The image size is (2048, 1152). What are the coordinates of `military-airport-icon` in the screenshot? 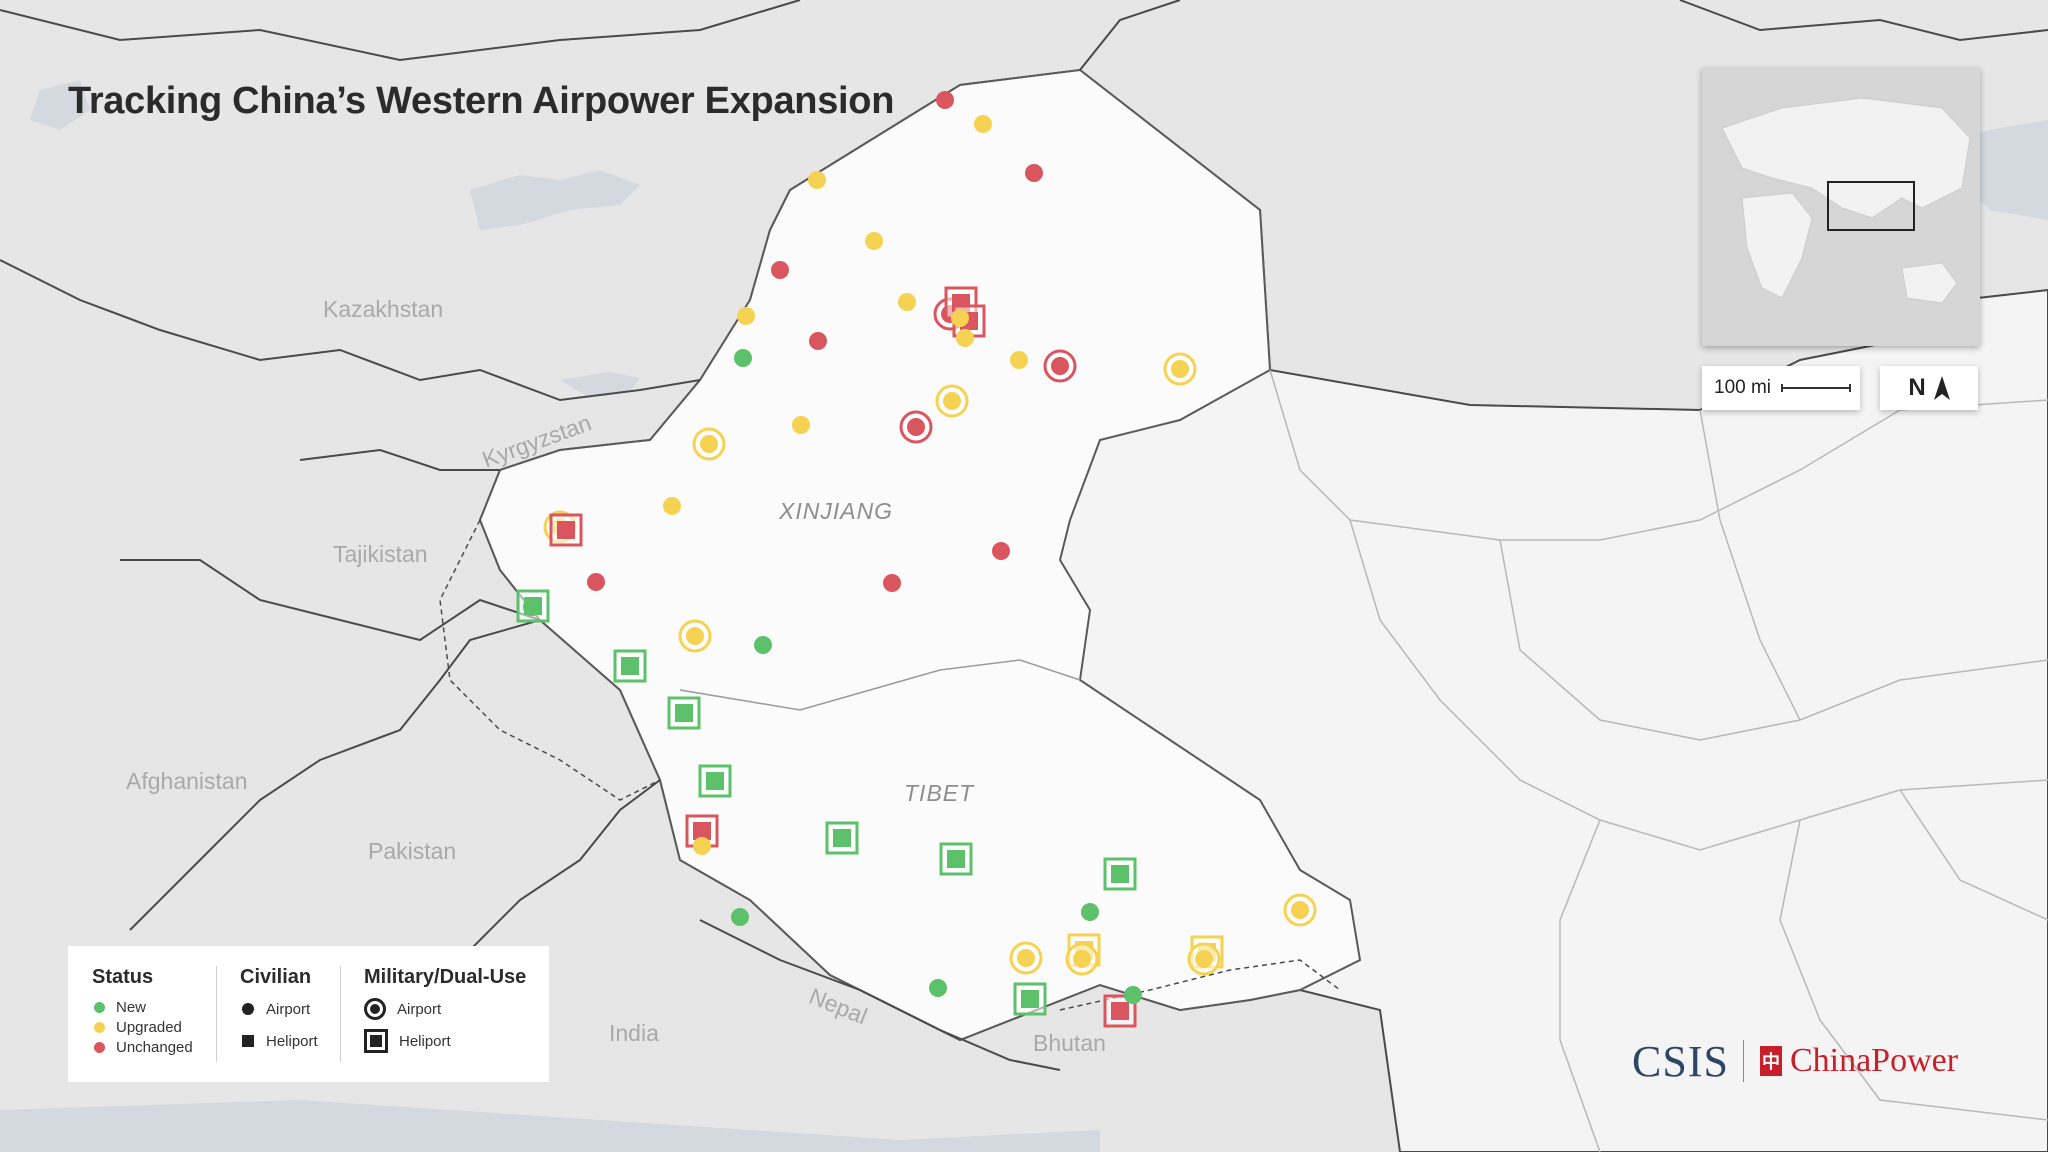 It's located at (375, 1009).